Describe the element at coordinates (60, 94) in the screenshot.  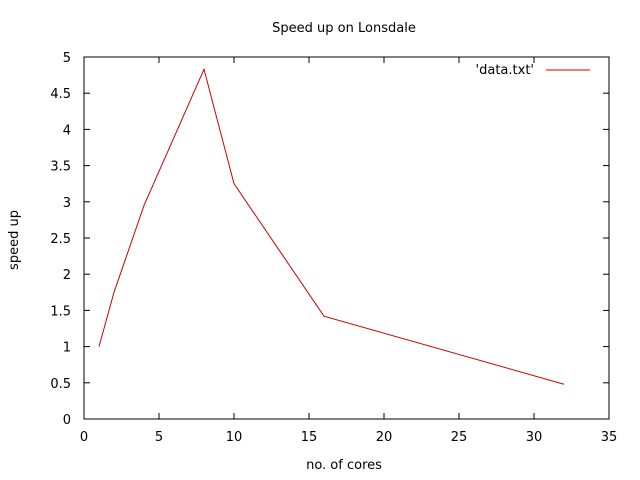
I see `y-tick-label: 4.5` at that location.